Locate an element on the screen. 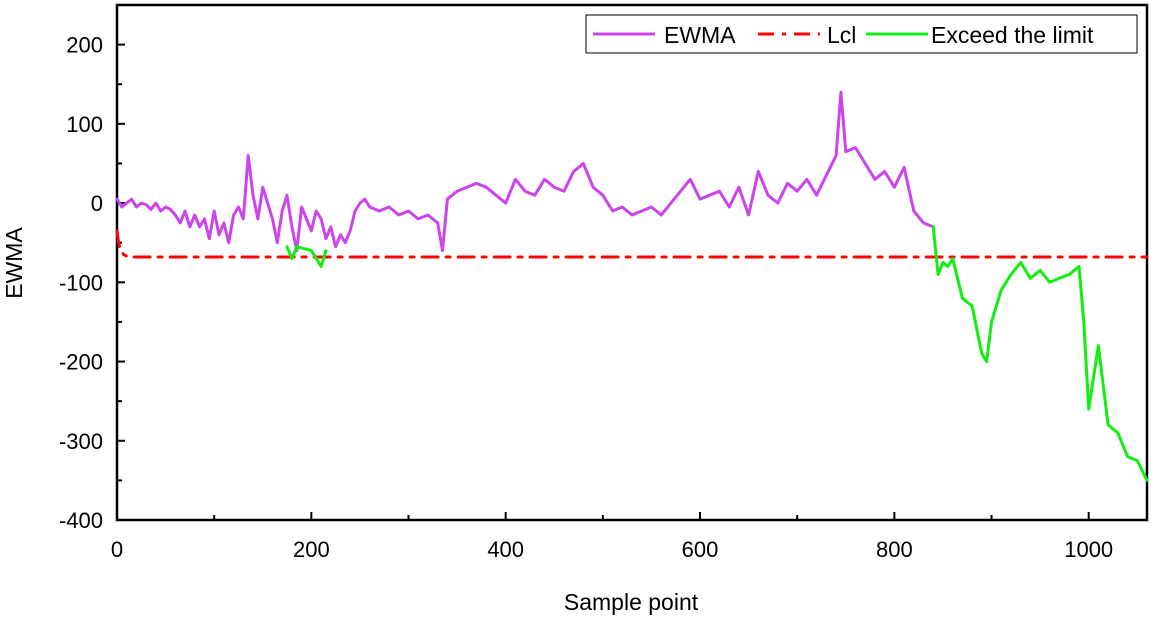  legend-exceed-label: Exceed the limit is located at coordinates (1012, 35).